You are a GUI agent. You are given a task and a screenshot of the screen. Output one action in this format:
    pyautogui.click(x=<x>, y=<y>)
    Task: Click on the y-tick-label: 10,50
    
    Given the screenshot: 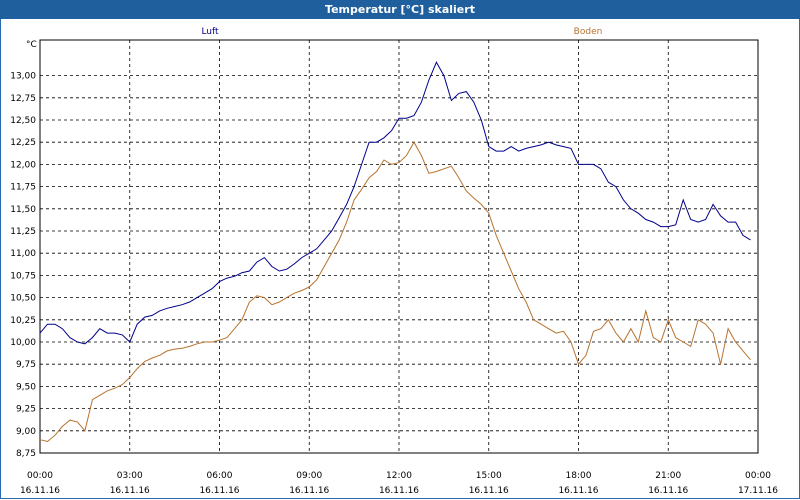 What is the action you would take?
    pyautogui.click(x=23, y=299)
    